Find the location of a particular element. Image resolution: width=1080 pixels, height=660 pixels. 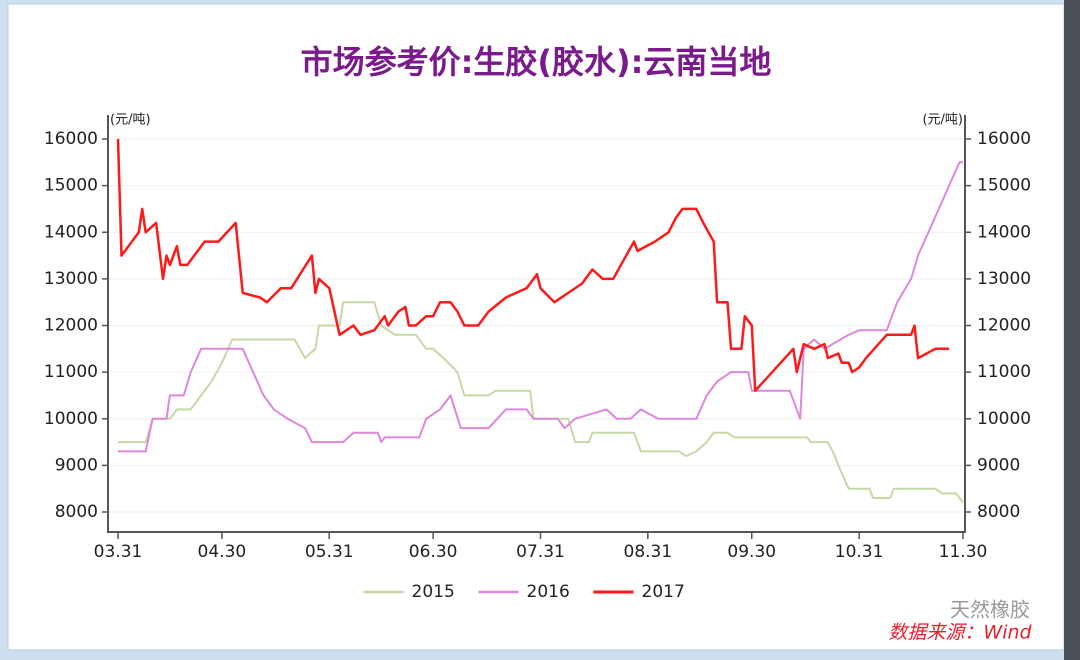

y2-tick-label: 11000 is located at coordinates (1004, 372).